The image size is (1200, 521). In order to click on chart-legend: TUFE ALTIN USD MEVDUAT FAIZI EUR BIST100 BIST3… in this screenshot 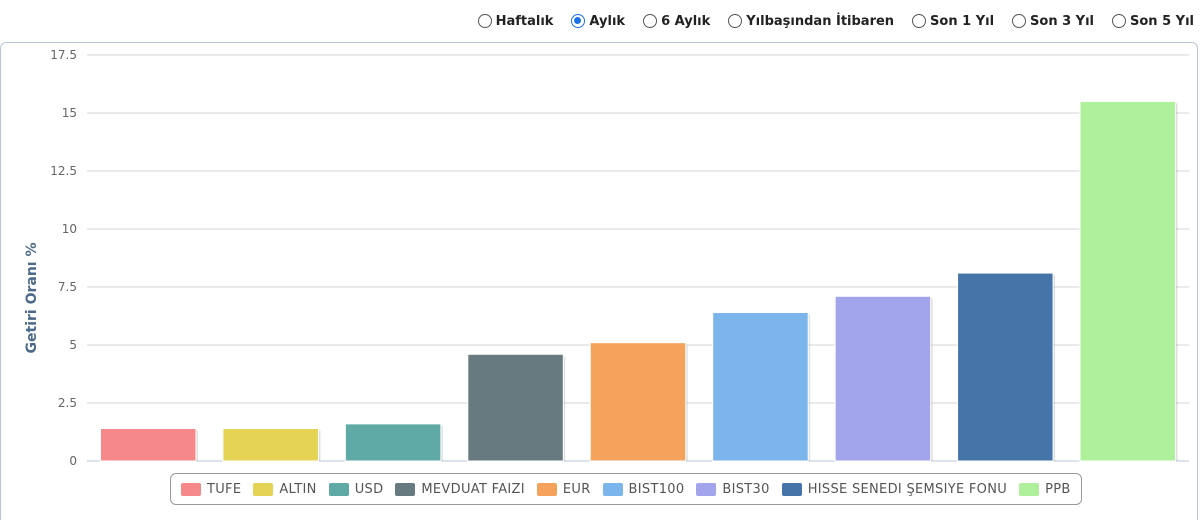, I will do `click(626, 489)`.